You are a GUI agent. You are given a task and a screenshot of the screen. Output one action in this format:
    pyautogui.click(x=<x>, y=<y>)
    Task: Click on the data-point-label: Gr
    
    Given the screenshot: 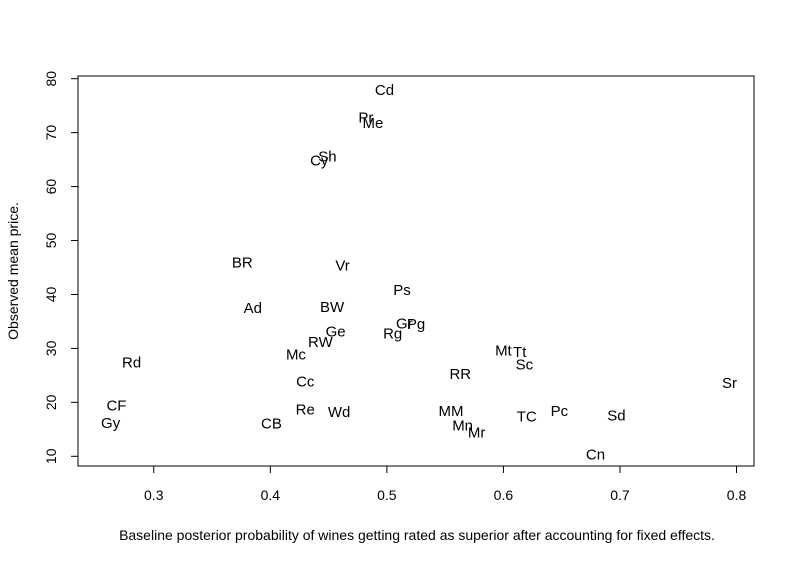 What is the action you would take?
    pyautogui.click(x=404, y=324)
    